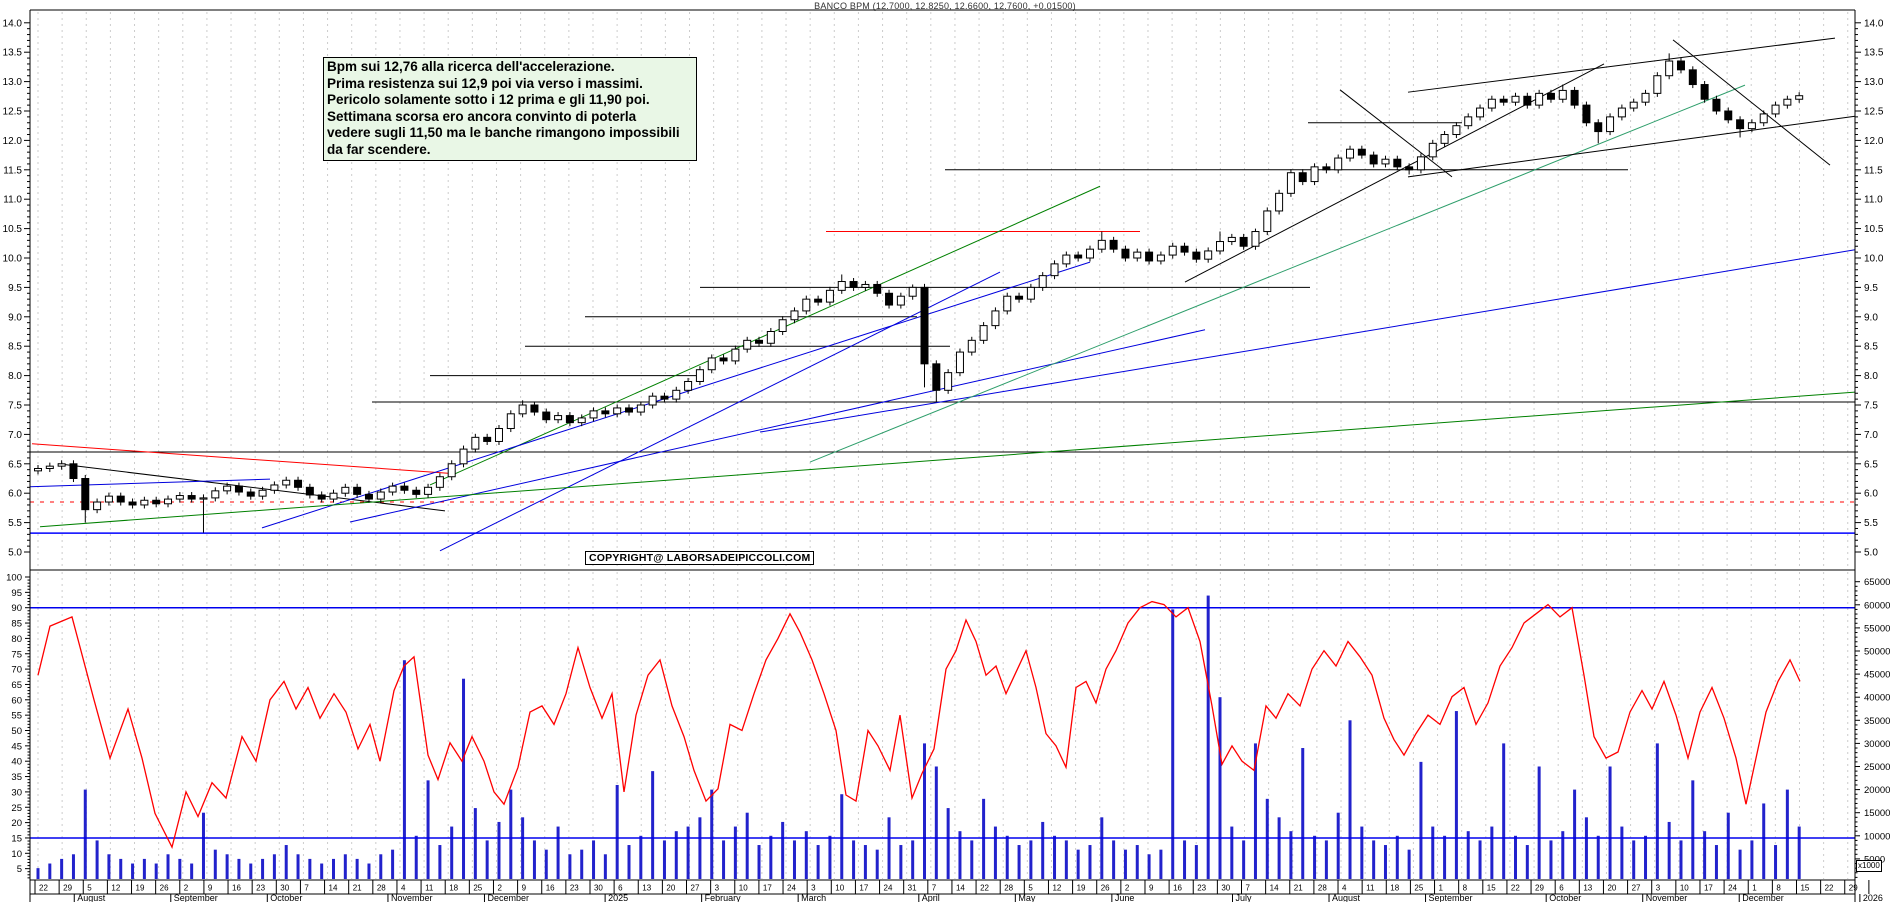 The image size is (1890, 902). Describe the element at coordinates (912, 888) in the screenshot. I see `week-label: 31` at that location.